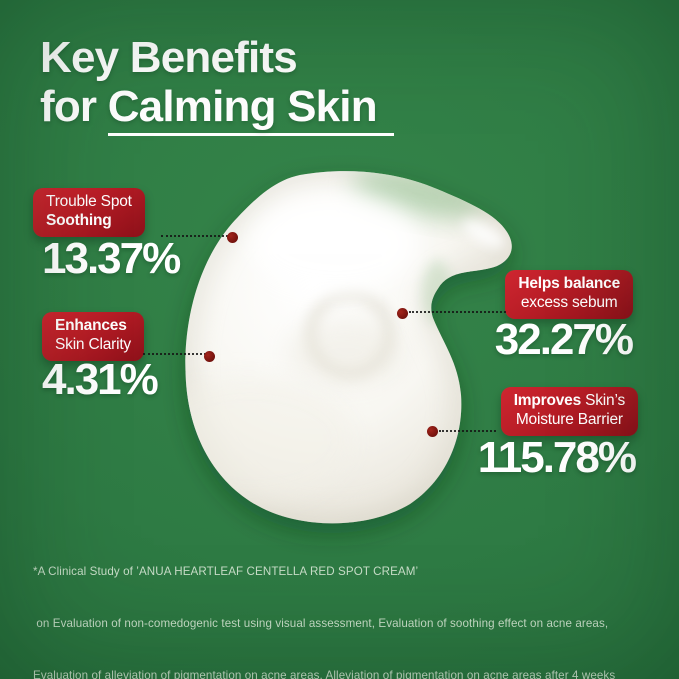 The width and height of the screenshot is (679, 679). What do you see at coordinates (169, 57) in the screenshot?
I see `title-line-1: Key Benefits` at bounding box center [169, 57].